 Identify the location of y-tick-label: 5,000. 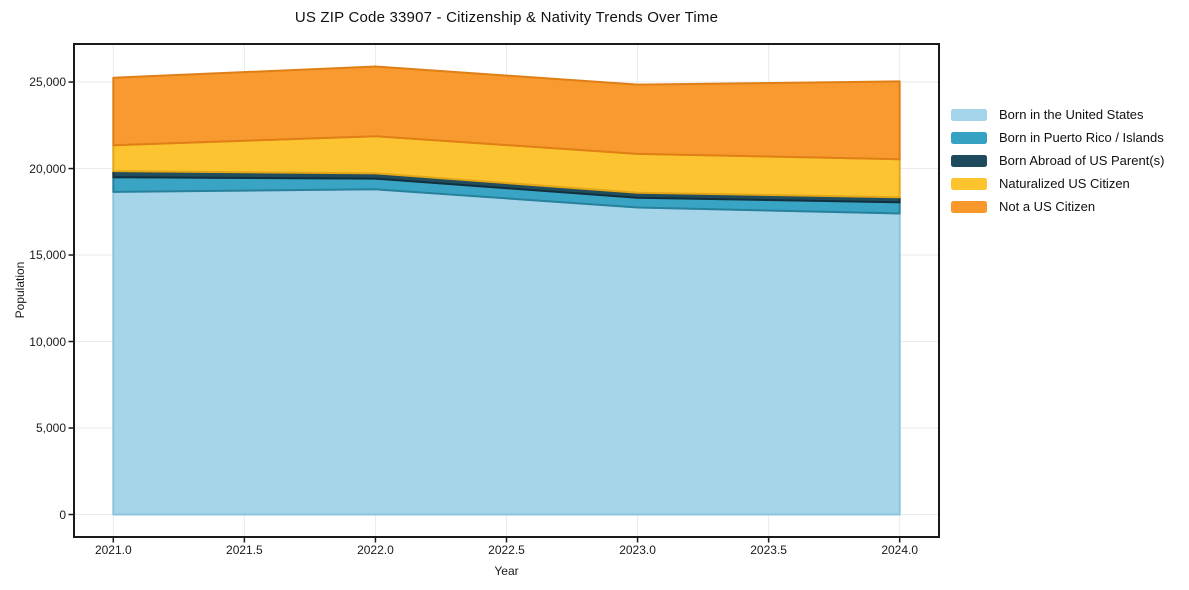
(50, 428).